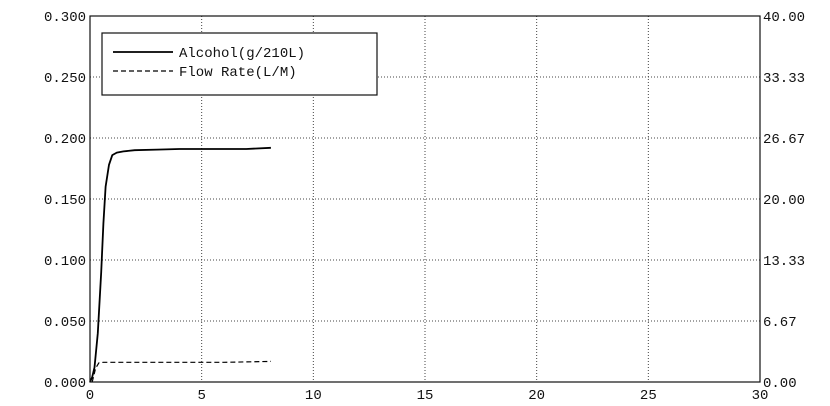  I want to click on legend-label: Flow Rate(L/M), so click(238, 73).